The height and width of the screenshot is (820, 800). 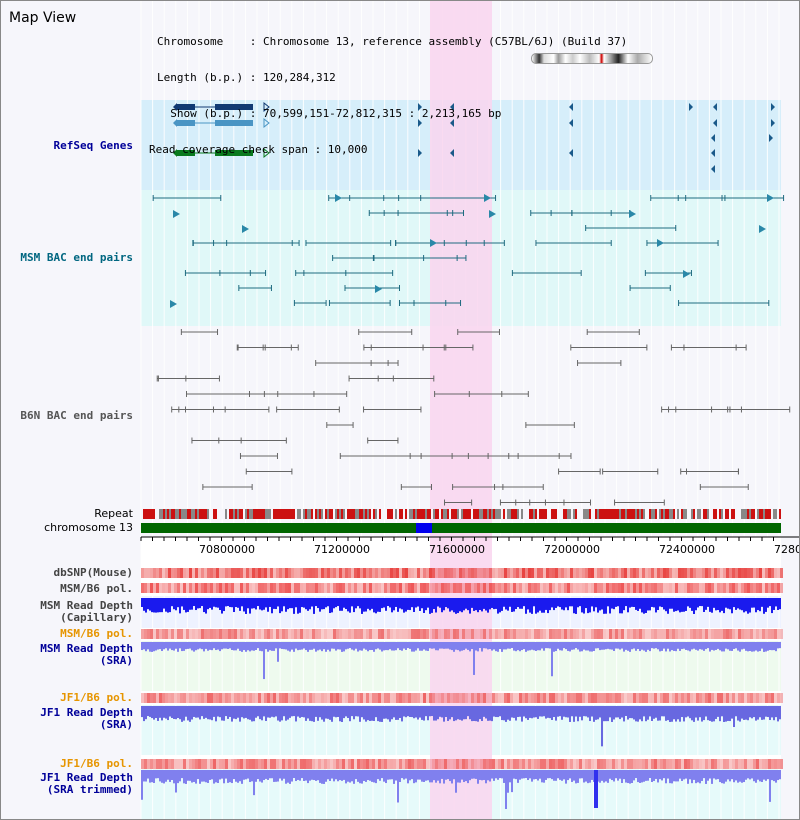 I want to click on chromosome-ideogram, so click(x=592, y=58).